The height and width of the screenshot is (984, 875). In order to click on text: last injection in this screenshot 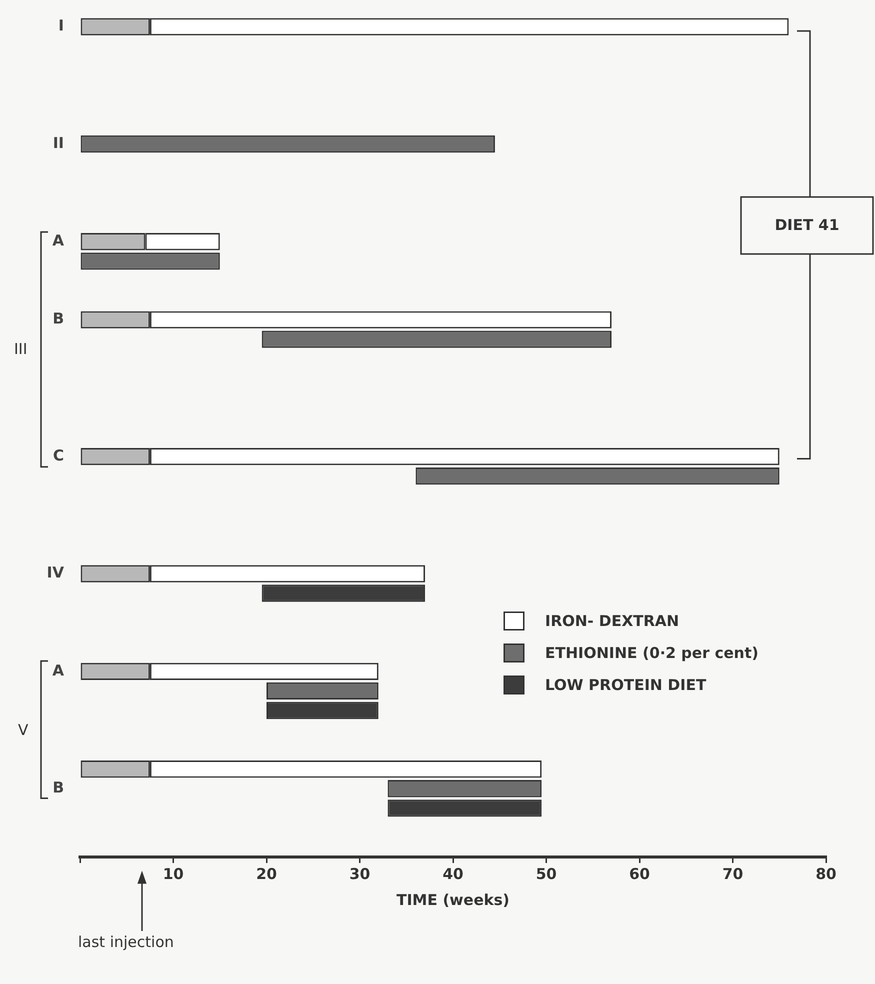, I will do `click(126, 942)`.